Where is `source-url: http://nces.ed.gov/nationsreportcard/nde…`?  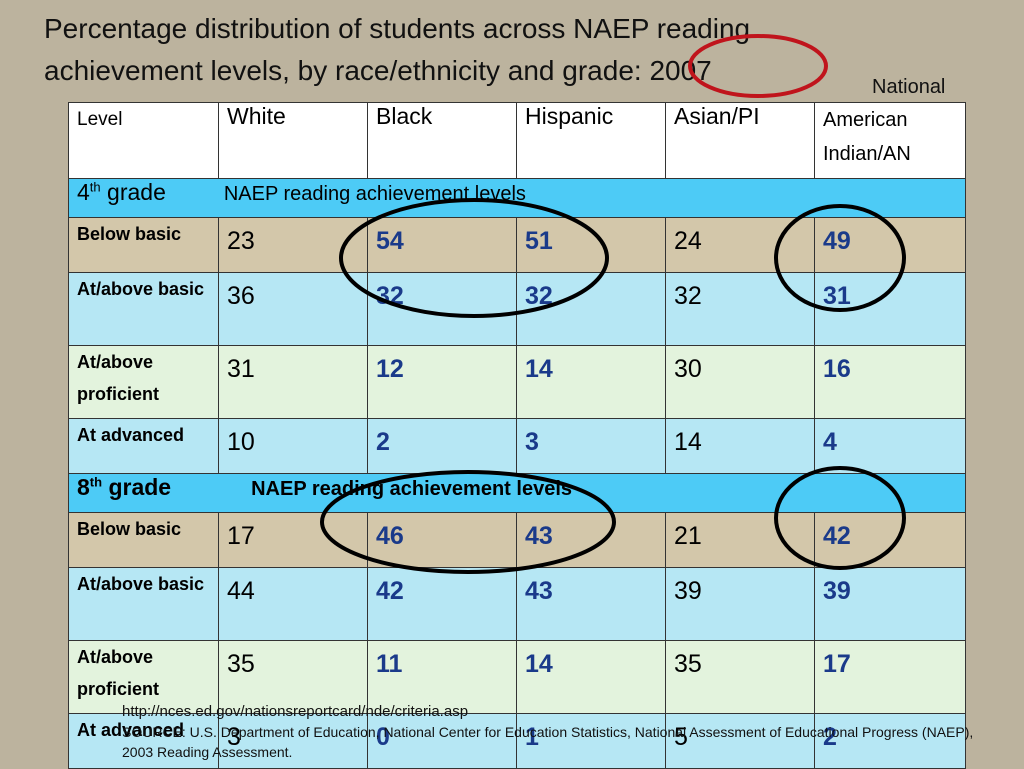 source-url: http://nces.ed.gov/nationsreportcard/nde… is located at coordinates (295, 711).